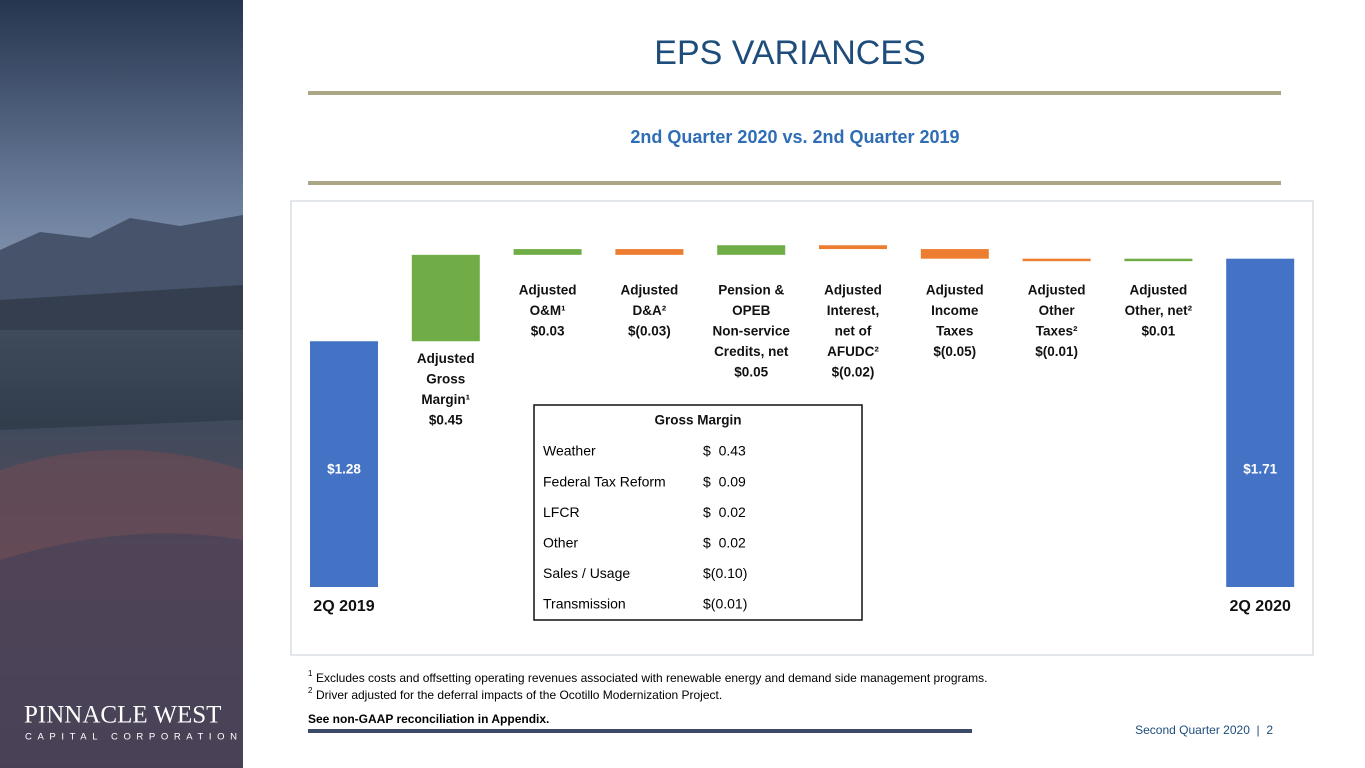 The width and height of the screenshot is (1365, 768). Describe the element at coordinates (310, 673) in the screenshot. I see `footnote-marker: 1` at that location.